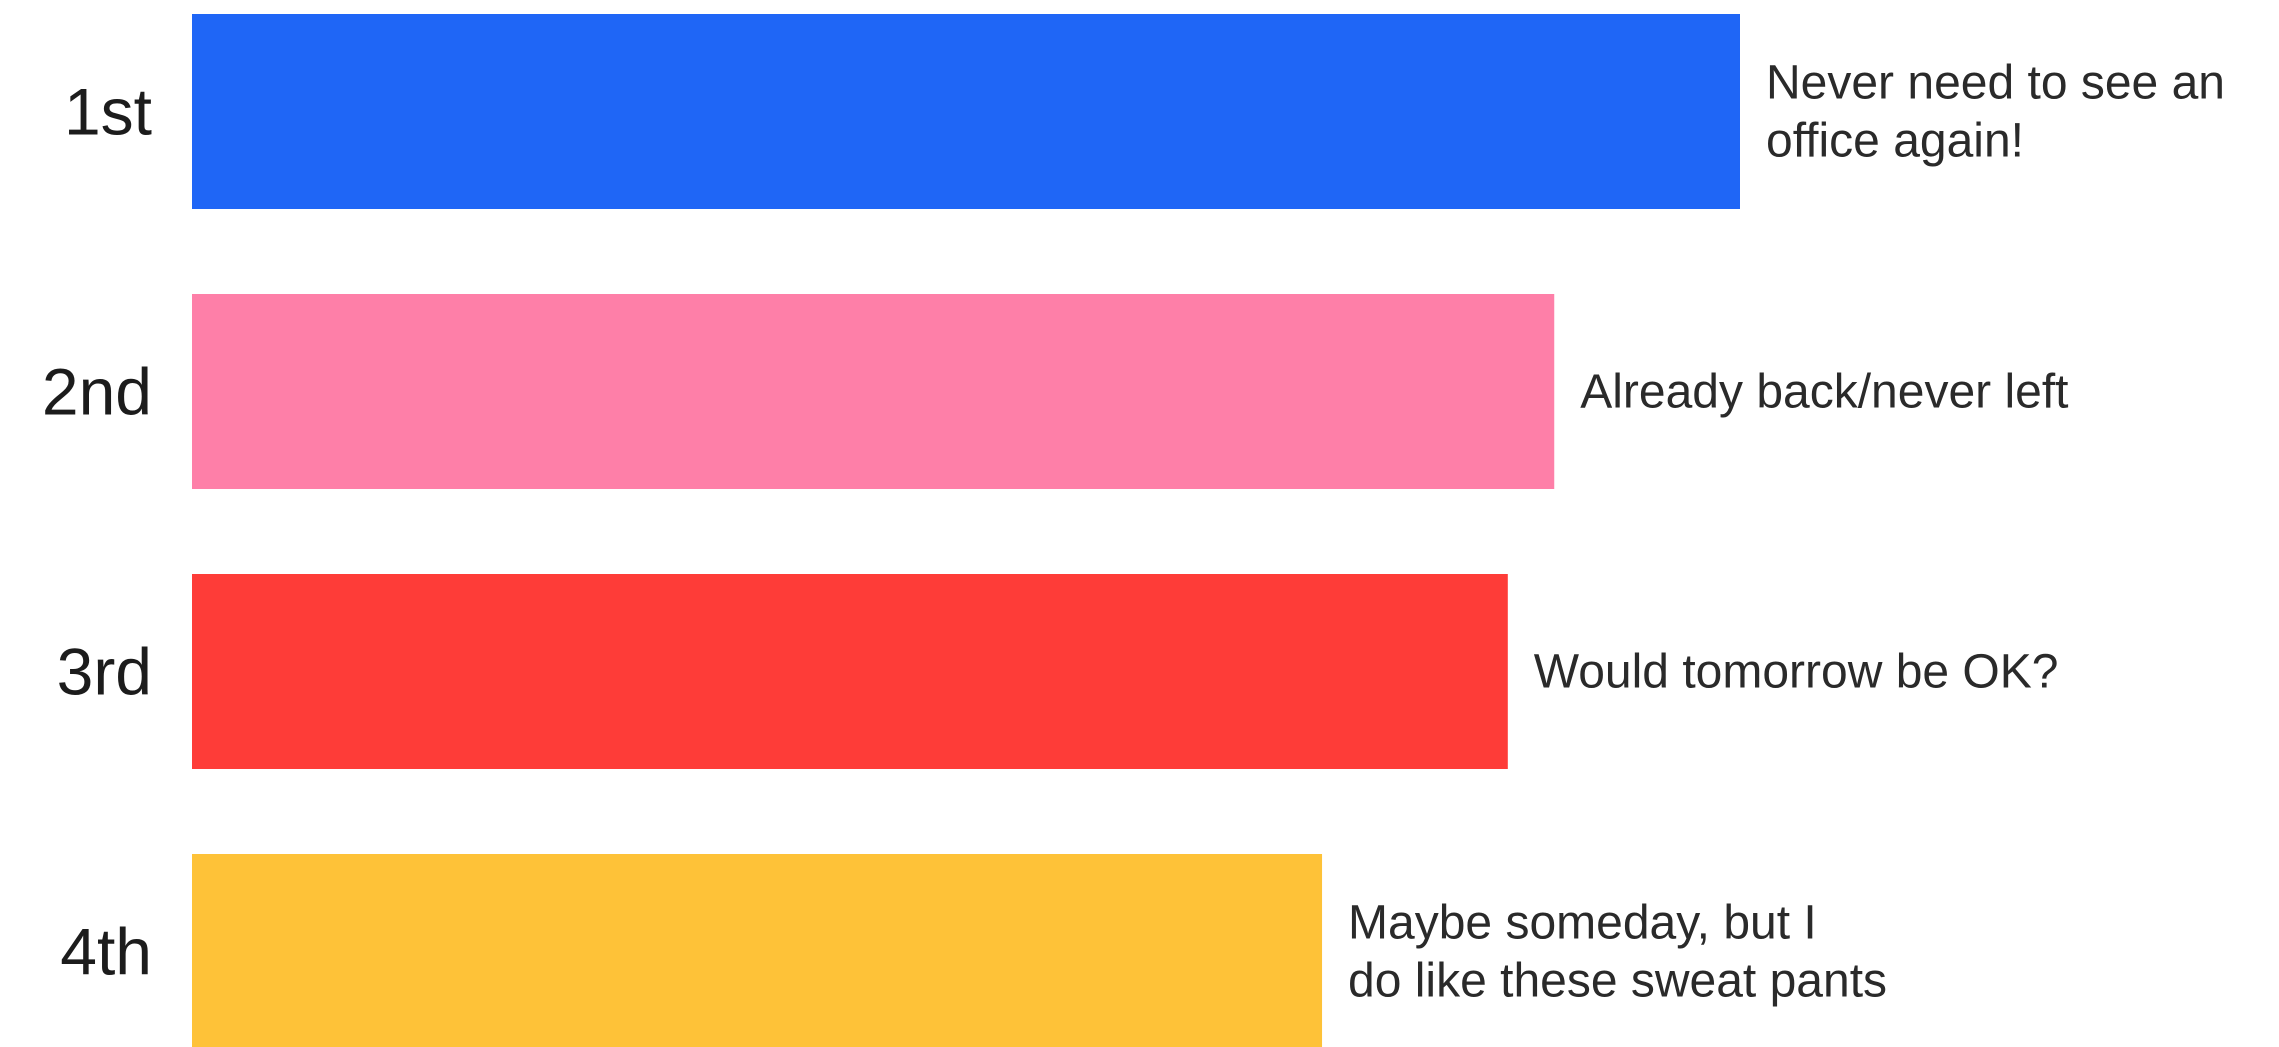 The image size is (2279, 1047). What do you see at coordinates (1617, 981) in the screenshot?
I see `bar-label-line: do like these sweat pants` at bounding box center [1617, 981].